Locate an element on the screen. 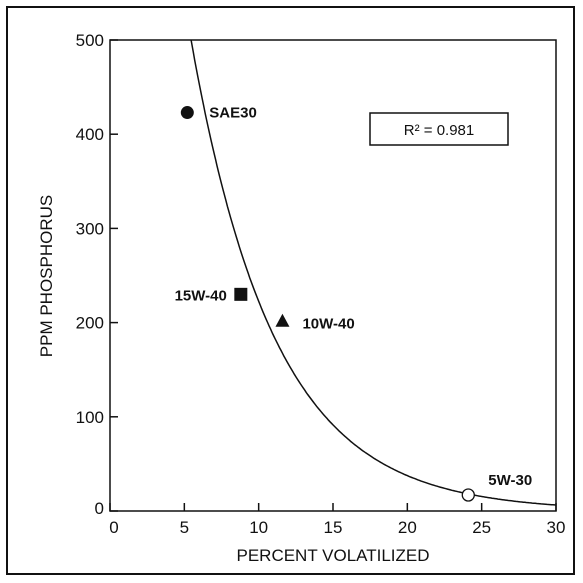 Image resolution: width=583 pixels, height=583 pixels. r-squared-annotation: R² = 0.981 is located at coordinates (439, 130).